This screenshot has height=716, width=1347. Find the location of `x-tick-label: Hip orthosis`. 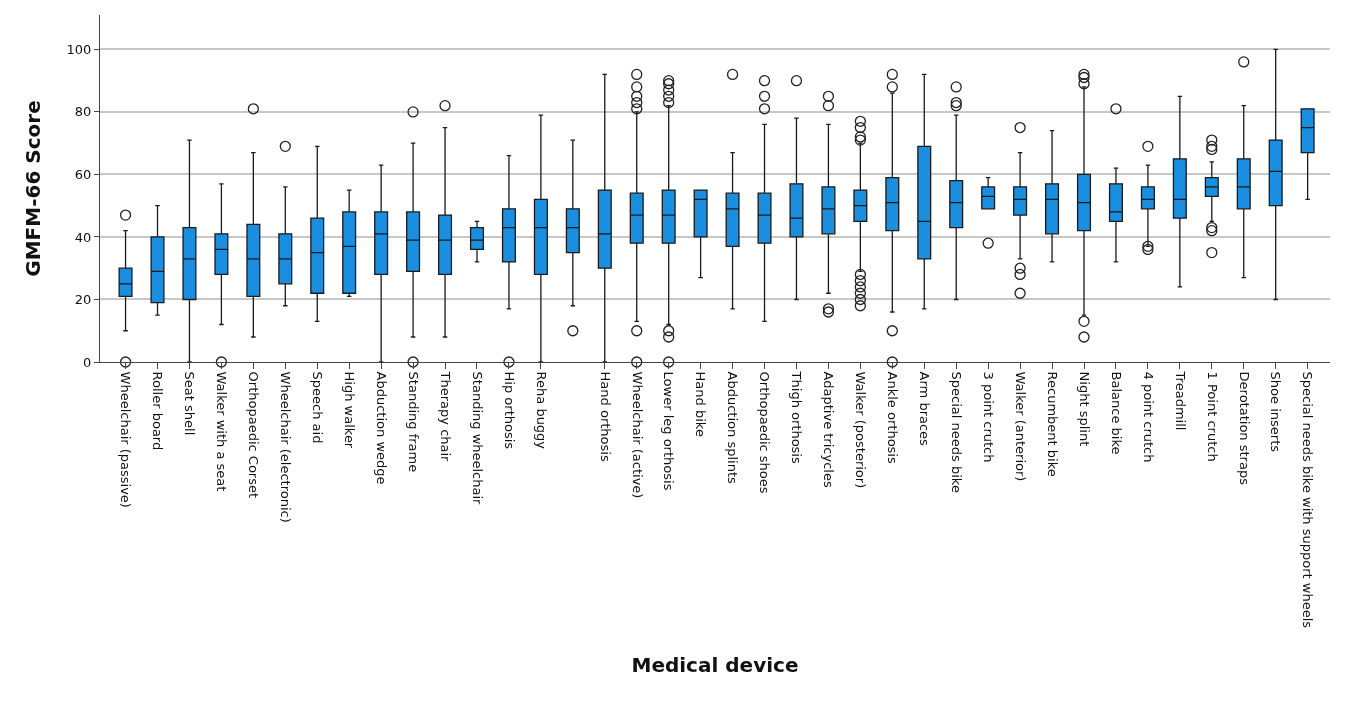

x-tick-label: Hip orthosis is located at coordinates (509, 410).